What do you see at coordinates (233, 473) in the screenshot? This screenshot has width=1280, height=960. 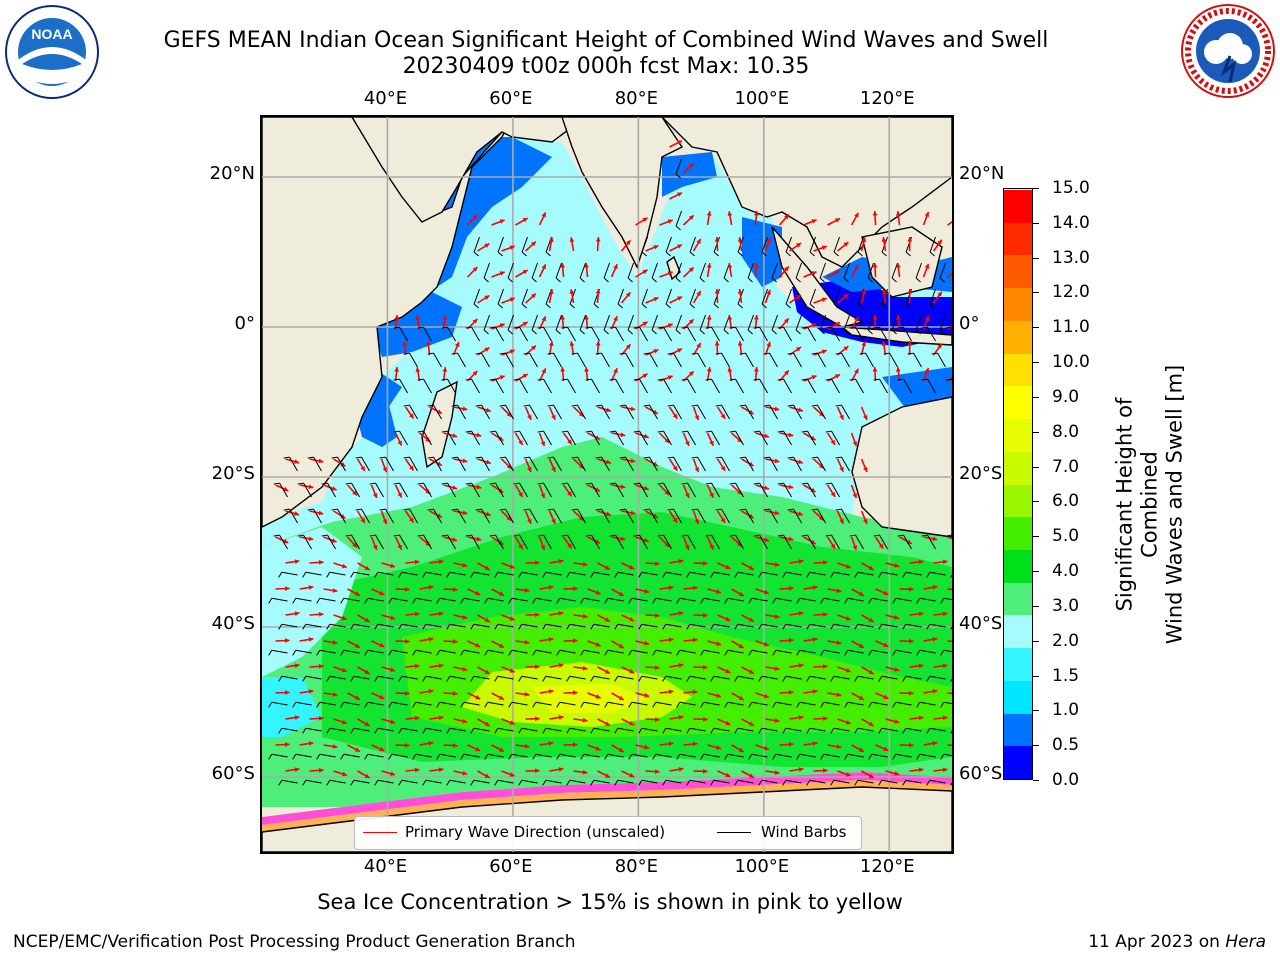 I see `lat-label-left: 20°S` at bounding box center [233, 473].